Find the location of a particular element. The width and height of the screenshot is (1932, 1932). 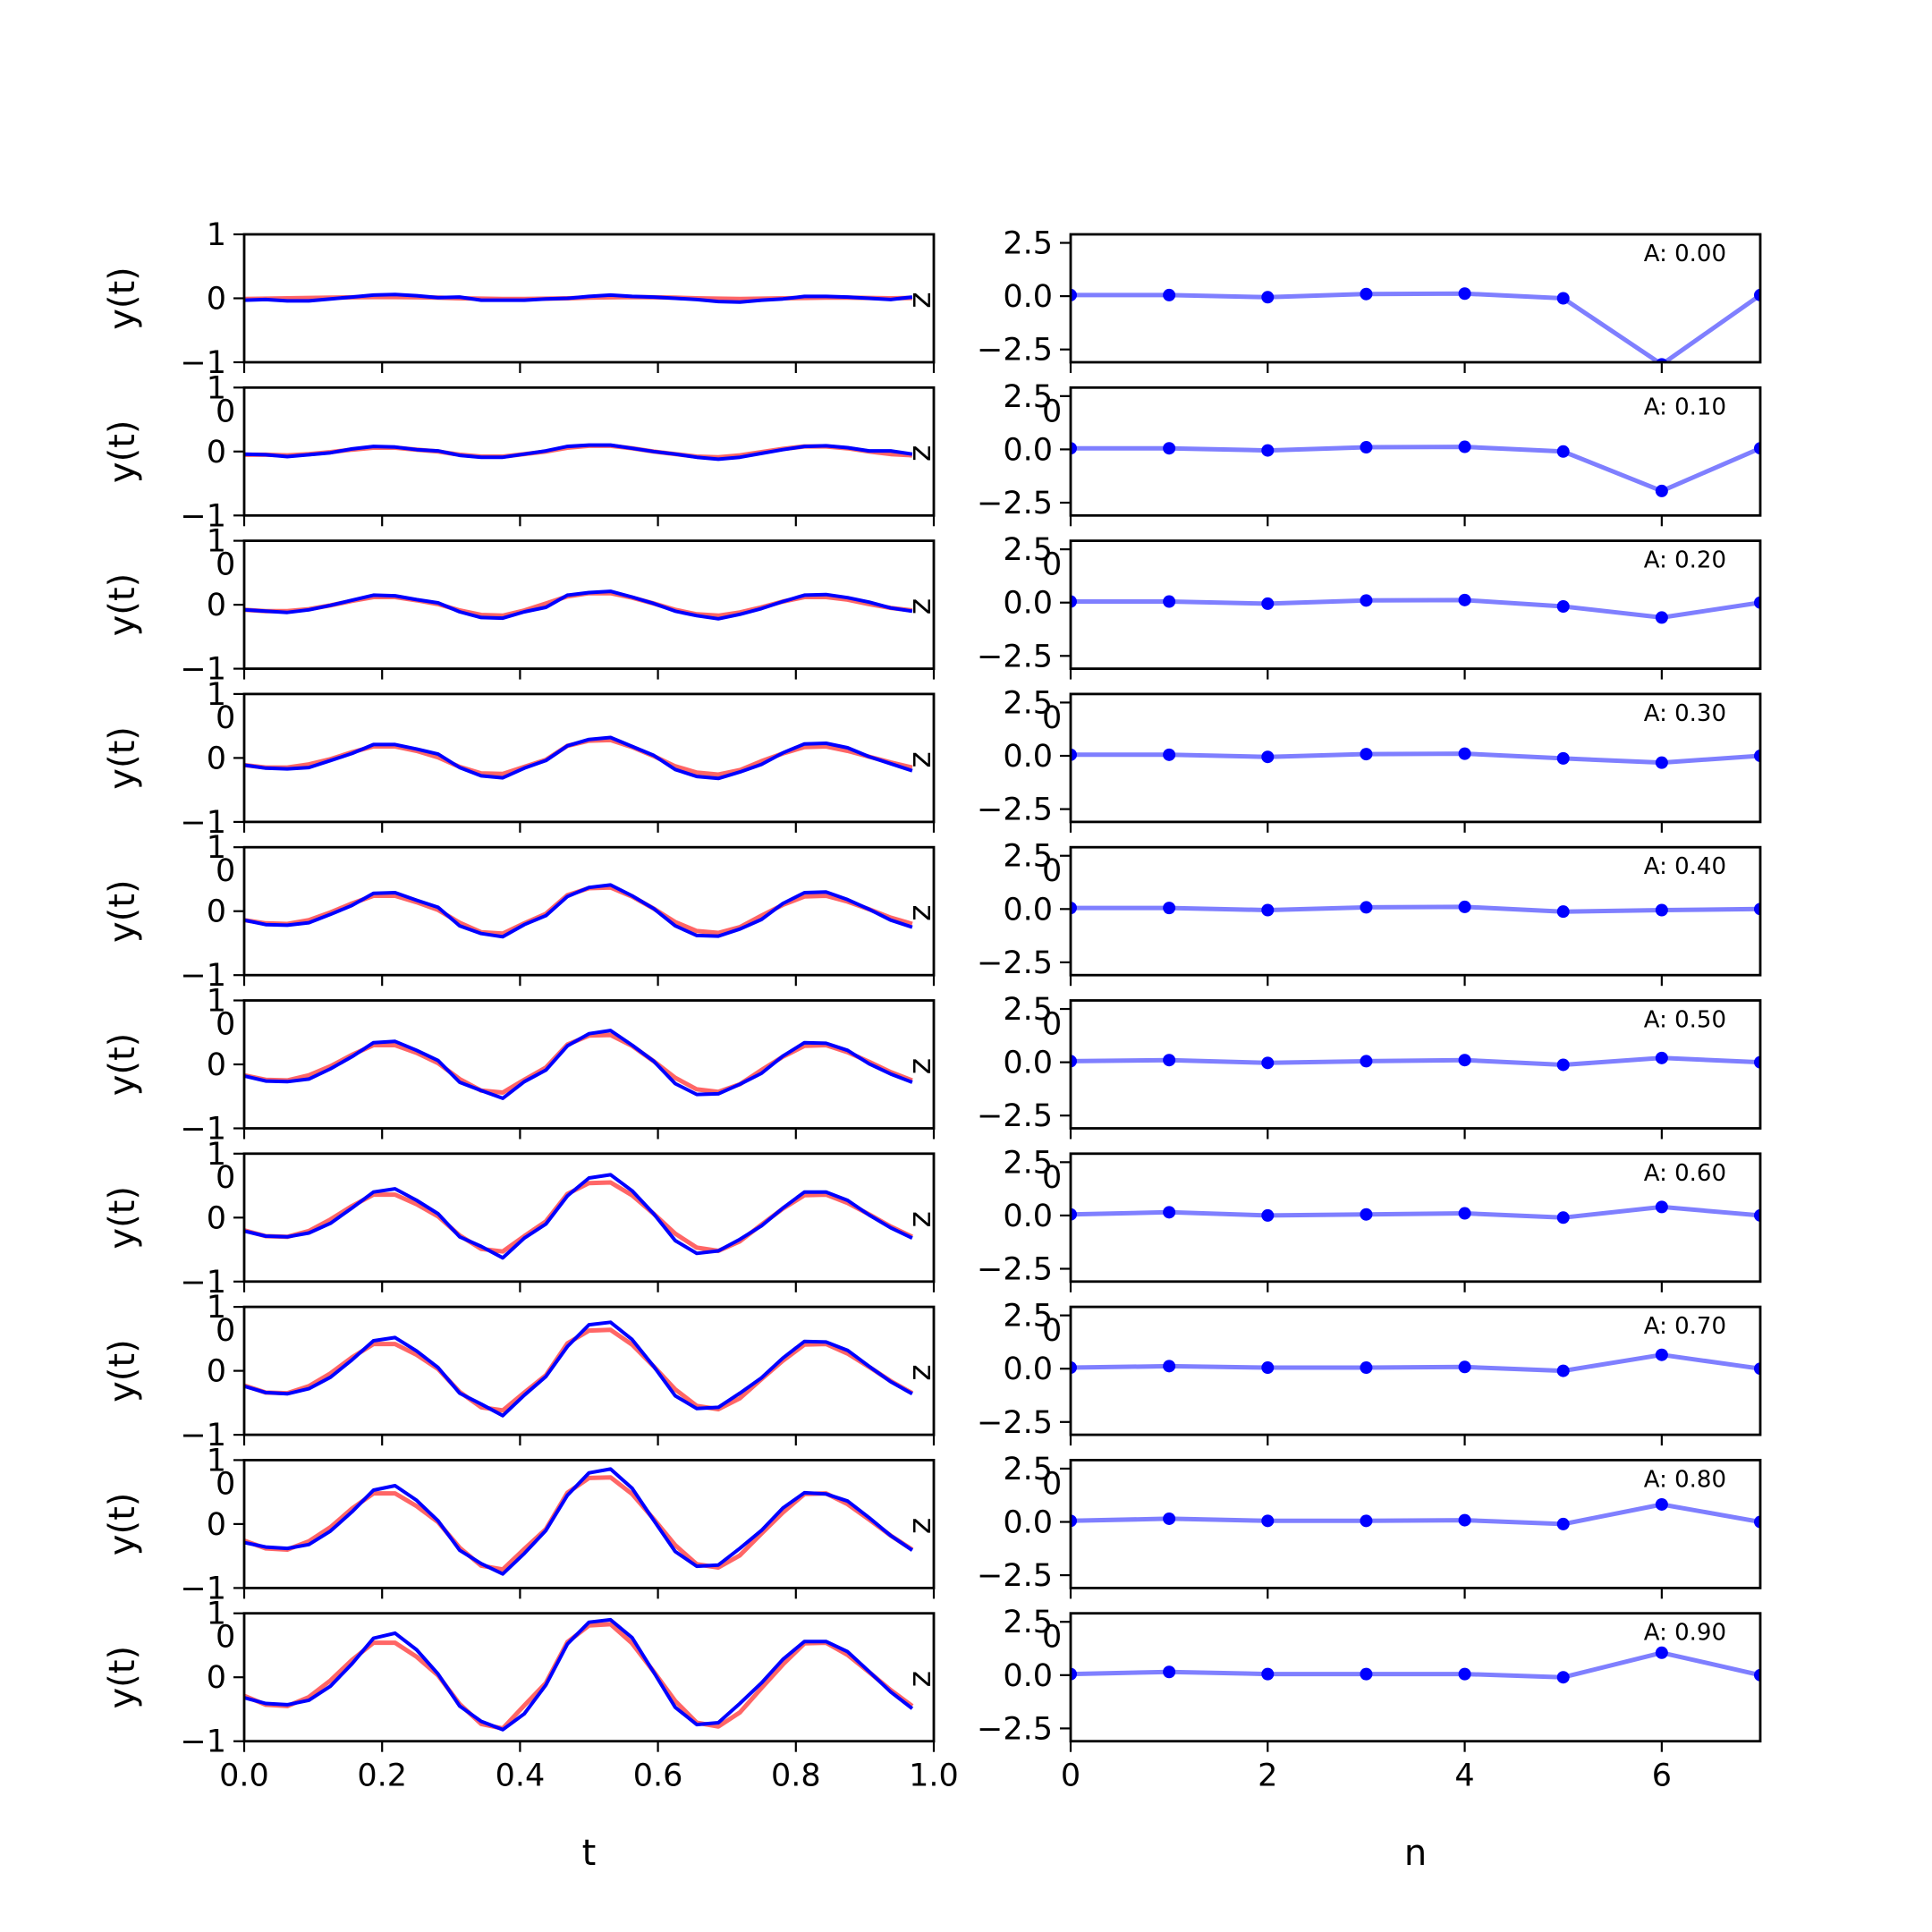

right-panel-6: 2.5 0.0 −2.5 0 A: 0.60 is located at coordinates (1369, 1218).